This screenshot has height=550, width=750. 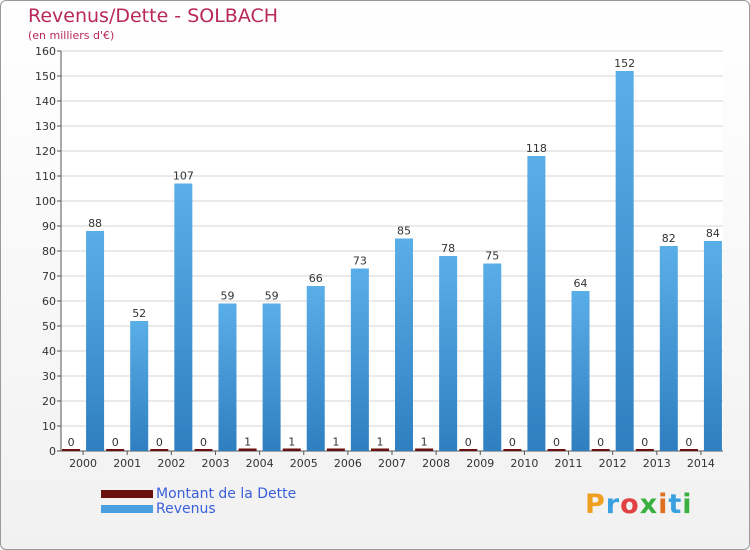 What do you see at coordinates (436, 463) in the screenshot?
I see `x-tick-label: 2008` at bounding box center [436, 463].